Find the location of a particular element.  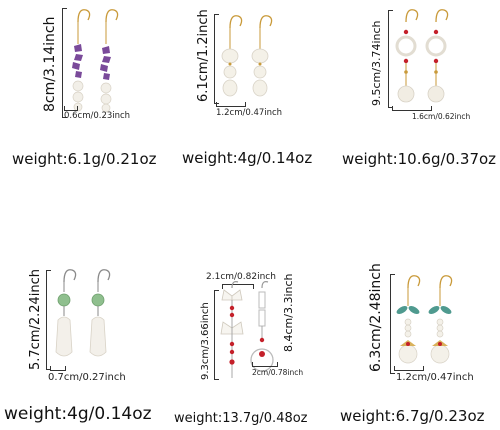

length-label: 6.3cm/2.48inch is located at coordinates (376, 317).